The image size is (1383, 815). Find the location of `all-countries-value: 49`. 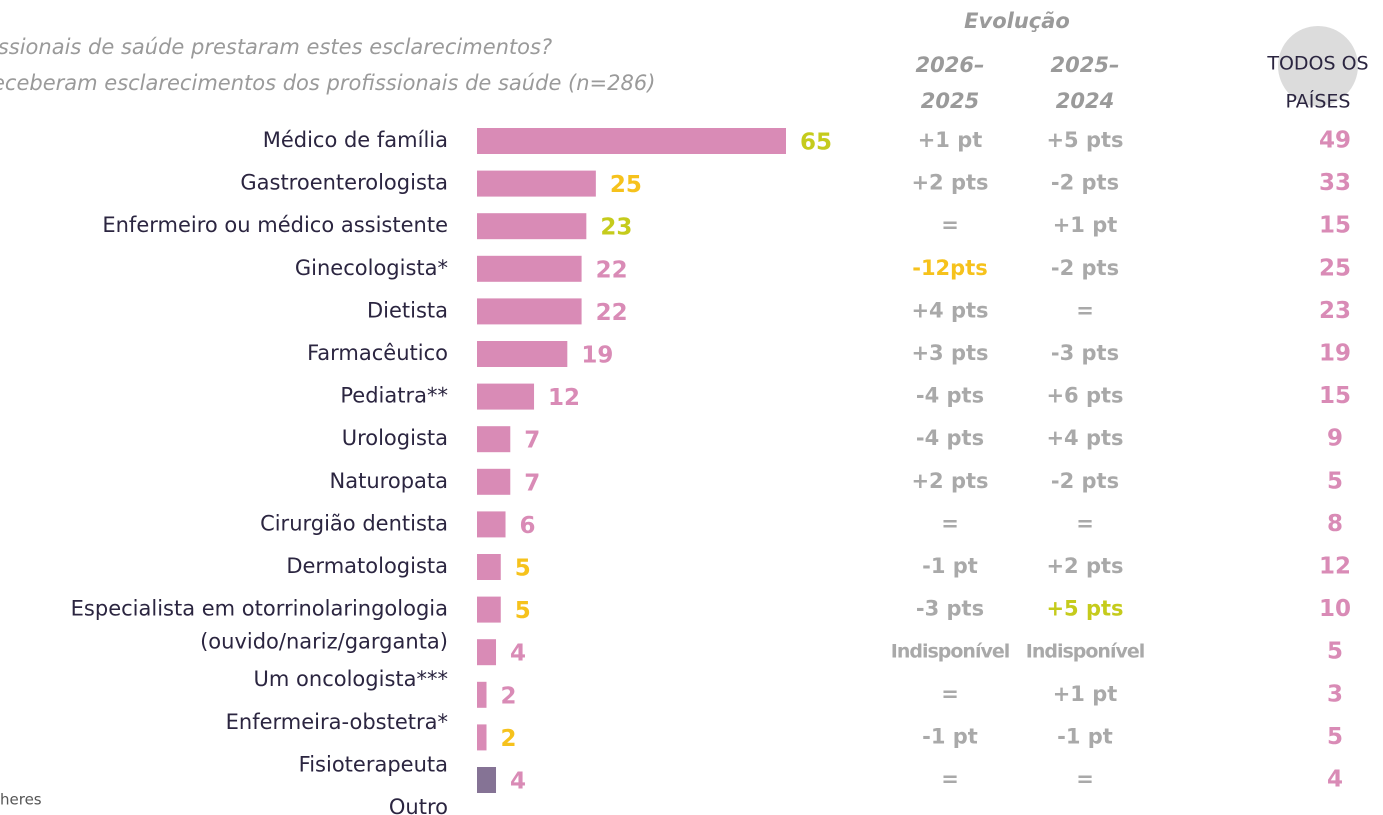

all-countries-value: 49 is located at coordinates (1335, 141).